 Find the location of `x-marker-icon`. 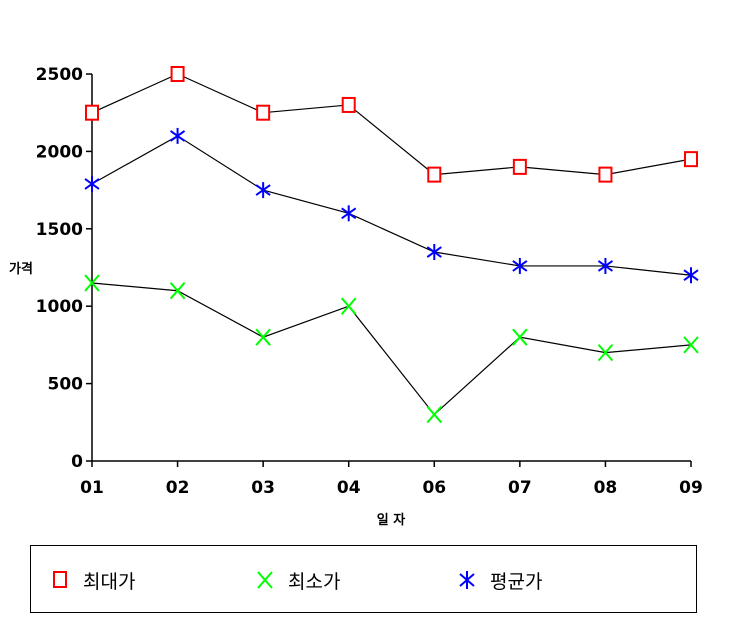

x-marker-icon is located at coordinates (265, 580).